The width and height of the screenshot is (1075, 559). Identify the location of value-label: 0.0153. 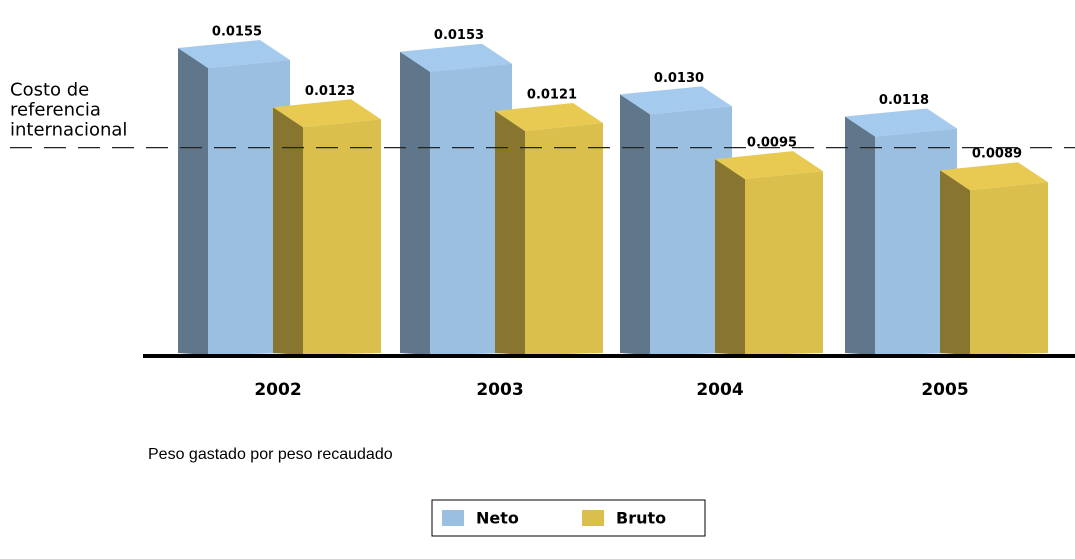
(459, 35).